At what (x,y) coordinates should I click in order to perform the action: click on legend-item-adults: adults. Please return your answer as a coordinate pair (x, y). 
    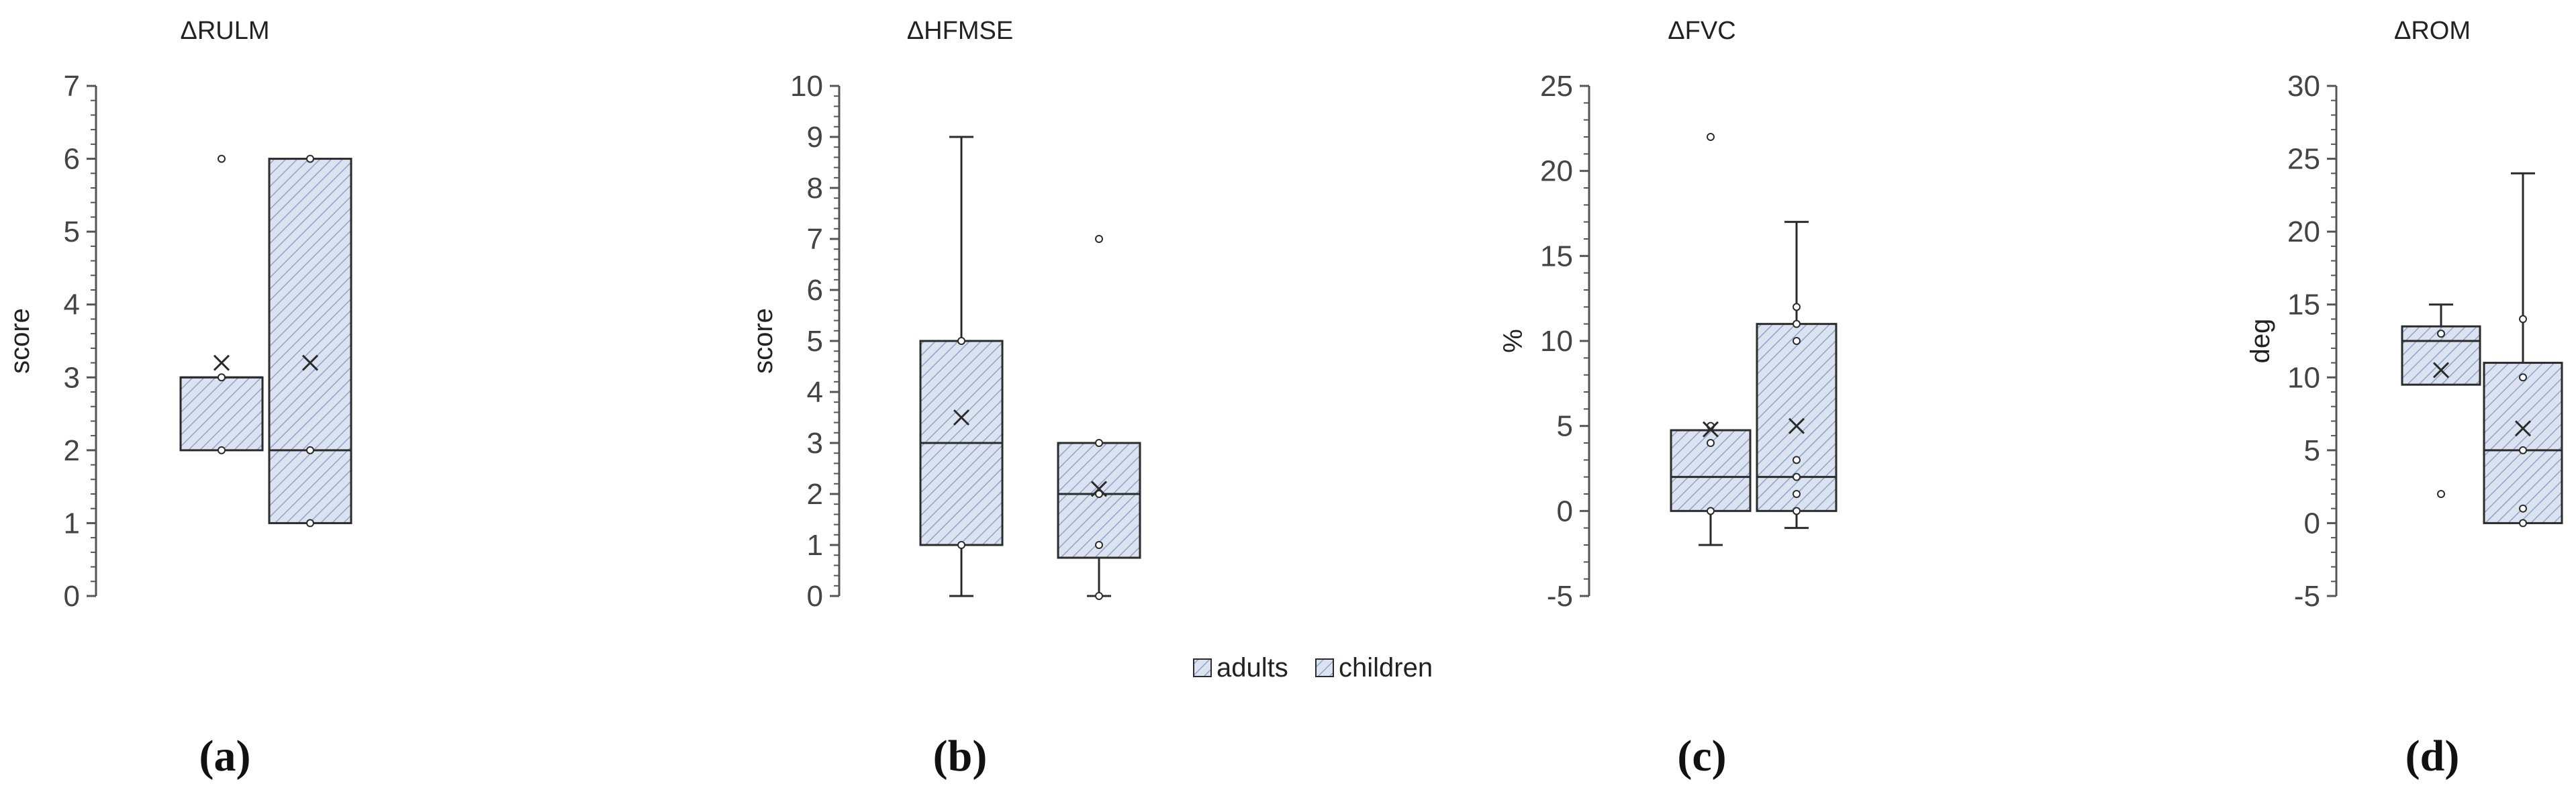
    Looking at the image, I should click on (1240, 668).